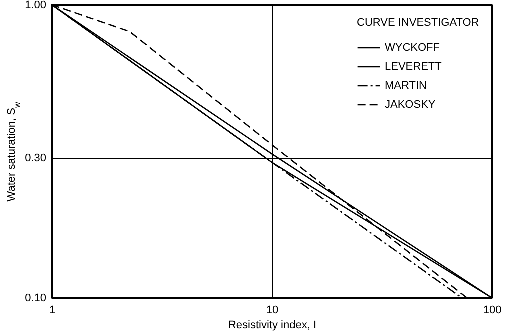  What do you see at coordinates (272, 326) in the screenshot?
I see `x-axis-title: Resistivity index, I` at bounding box center [272, 326].